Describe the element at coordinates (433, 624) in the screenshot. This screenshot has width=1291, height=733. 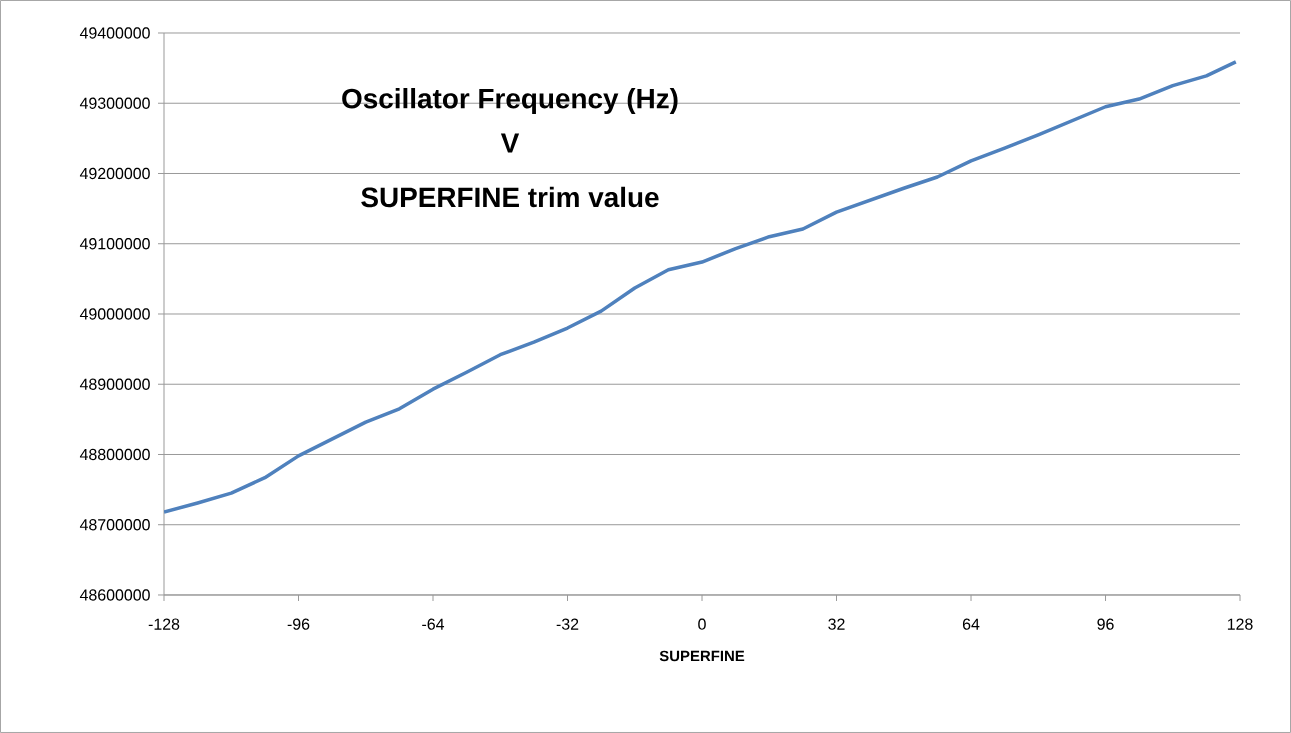
I see `x-tick-label: -64` at that location.